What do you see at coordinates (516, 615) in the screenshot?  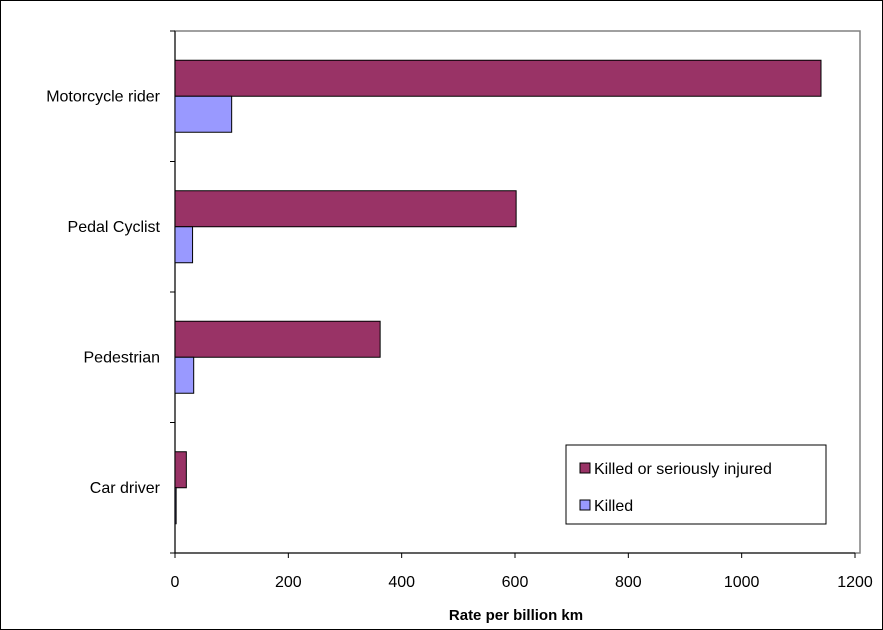 I see `x-axis-title: Rate per billion km` at bounding box center [516, 615].